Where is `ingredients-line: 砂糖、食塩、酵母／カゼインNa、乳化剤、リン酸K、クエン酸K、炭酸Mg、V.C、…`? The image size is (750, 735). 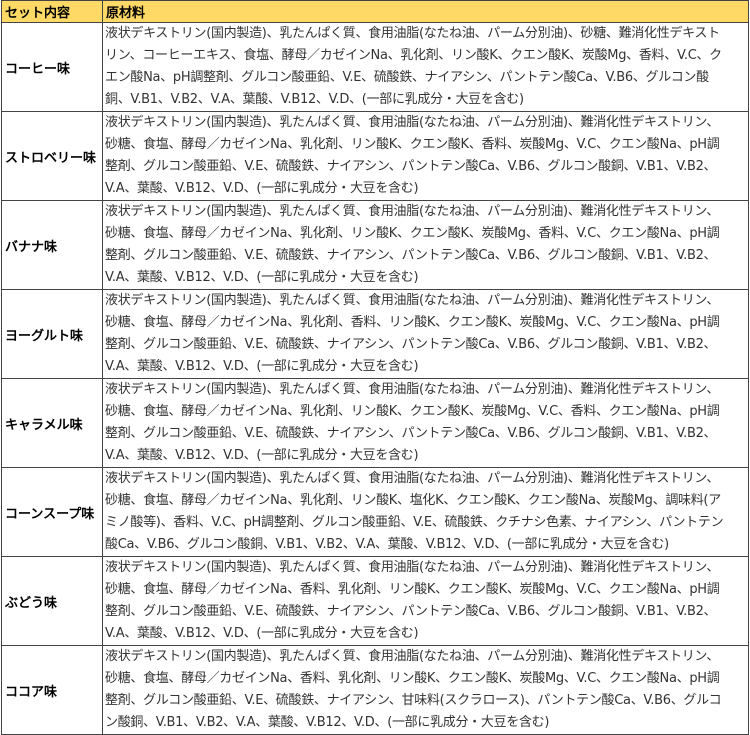 ingredients-line: 砂糖、食塩、酵母／カゼインNa、乳化剤、リン酸K、クエン酸K、炭酸Mg、V.C、… is located at coordinates (412, 411).